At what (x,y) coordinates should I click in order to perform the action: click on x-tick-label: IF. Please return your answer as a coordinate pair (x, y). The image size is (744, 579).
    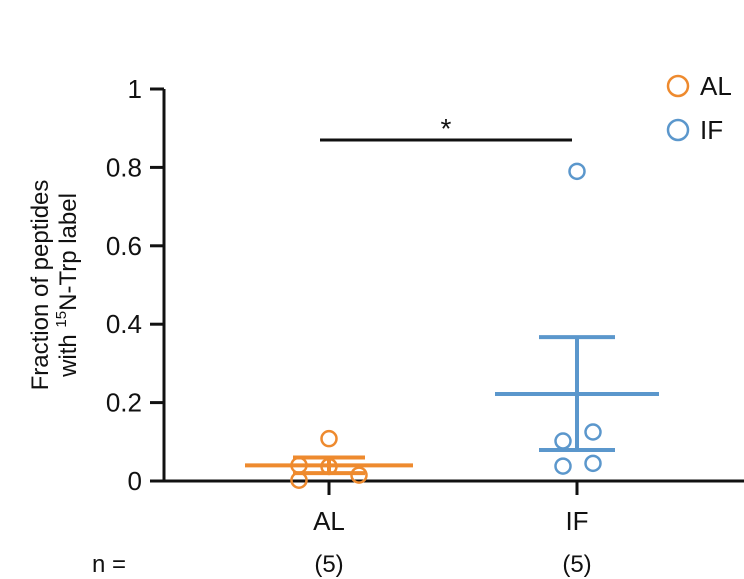
    Looking at the image, I should click on (576, 521).